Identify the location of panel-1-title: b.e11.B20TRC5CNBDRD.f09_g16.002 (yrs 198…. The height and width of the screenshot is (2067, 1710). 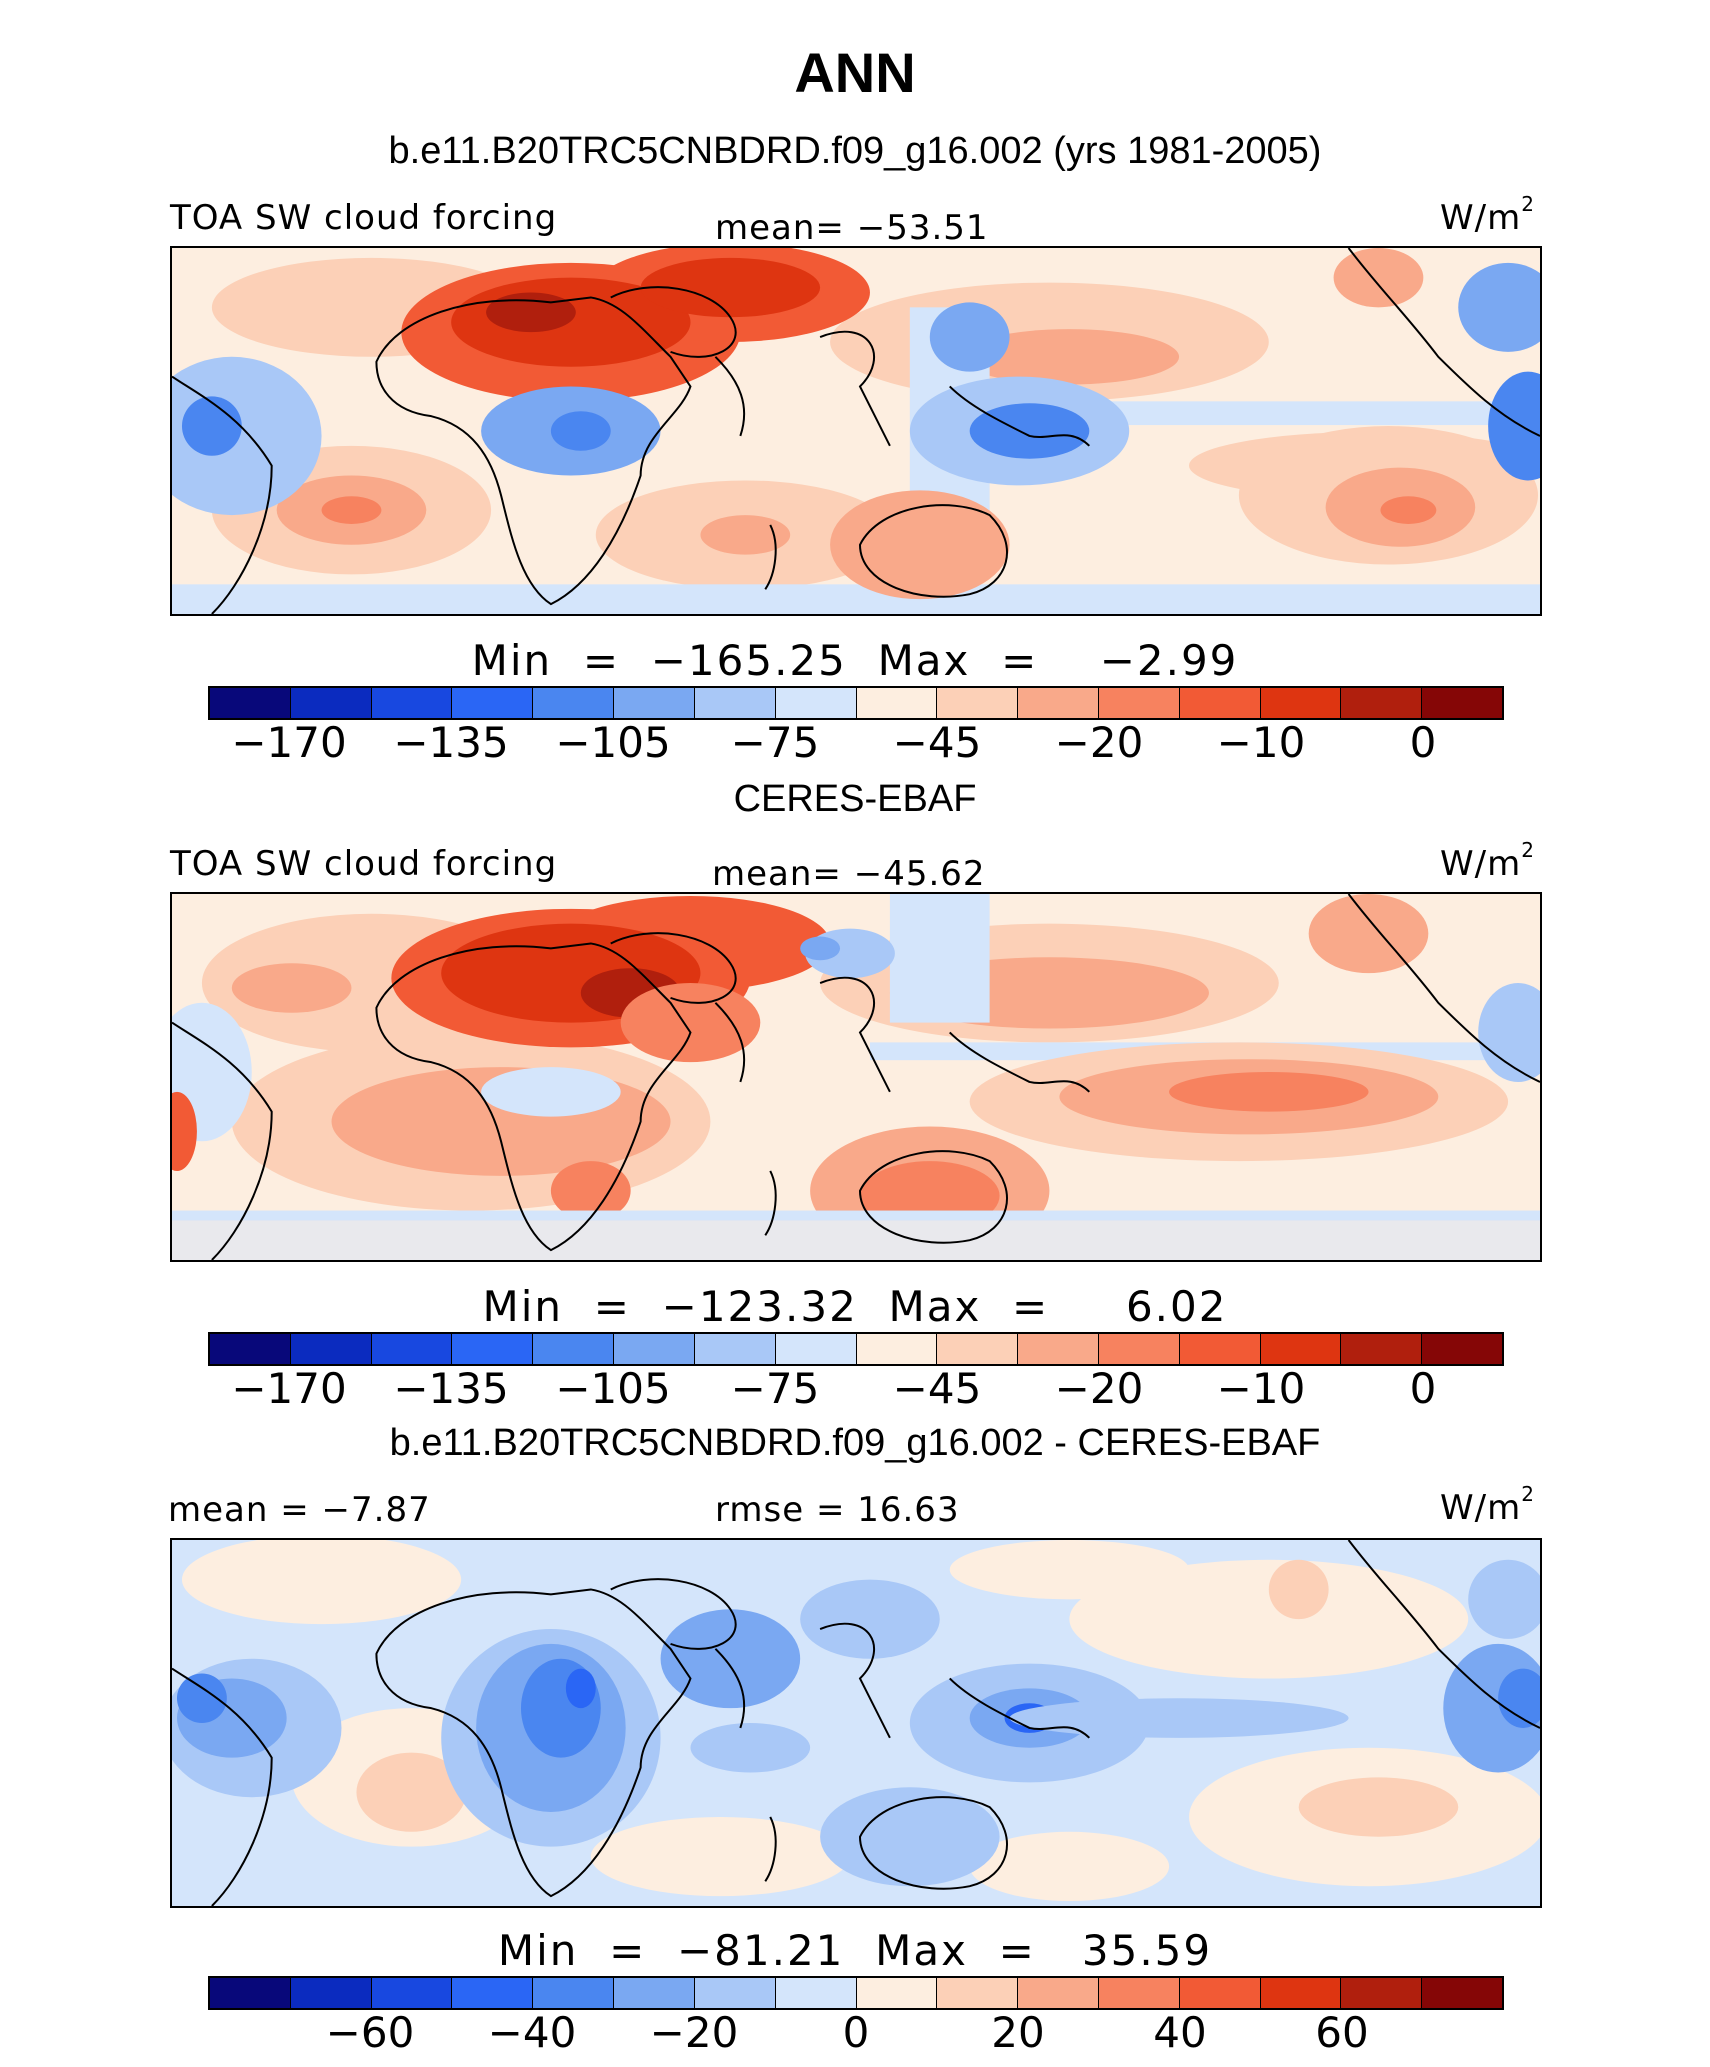
(855, 151).